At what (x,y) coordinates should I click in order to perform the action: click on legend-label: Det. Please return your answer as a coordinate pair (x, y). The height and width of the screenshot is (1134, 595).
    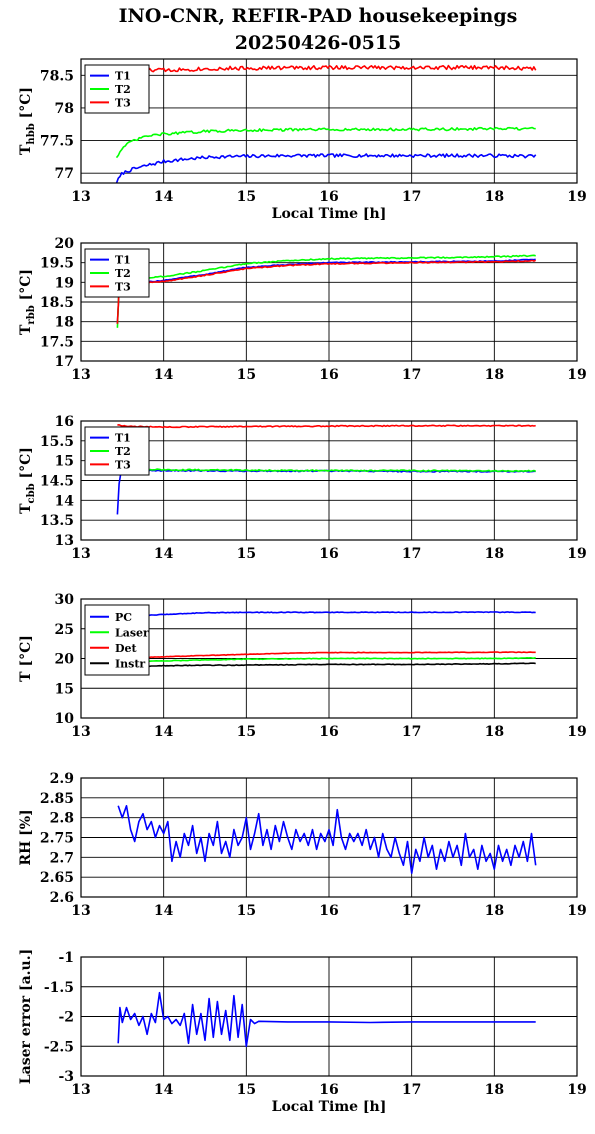
    Looking at the image, I should click on (126, 648).